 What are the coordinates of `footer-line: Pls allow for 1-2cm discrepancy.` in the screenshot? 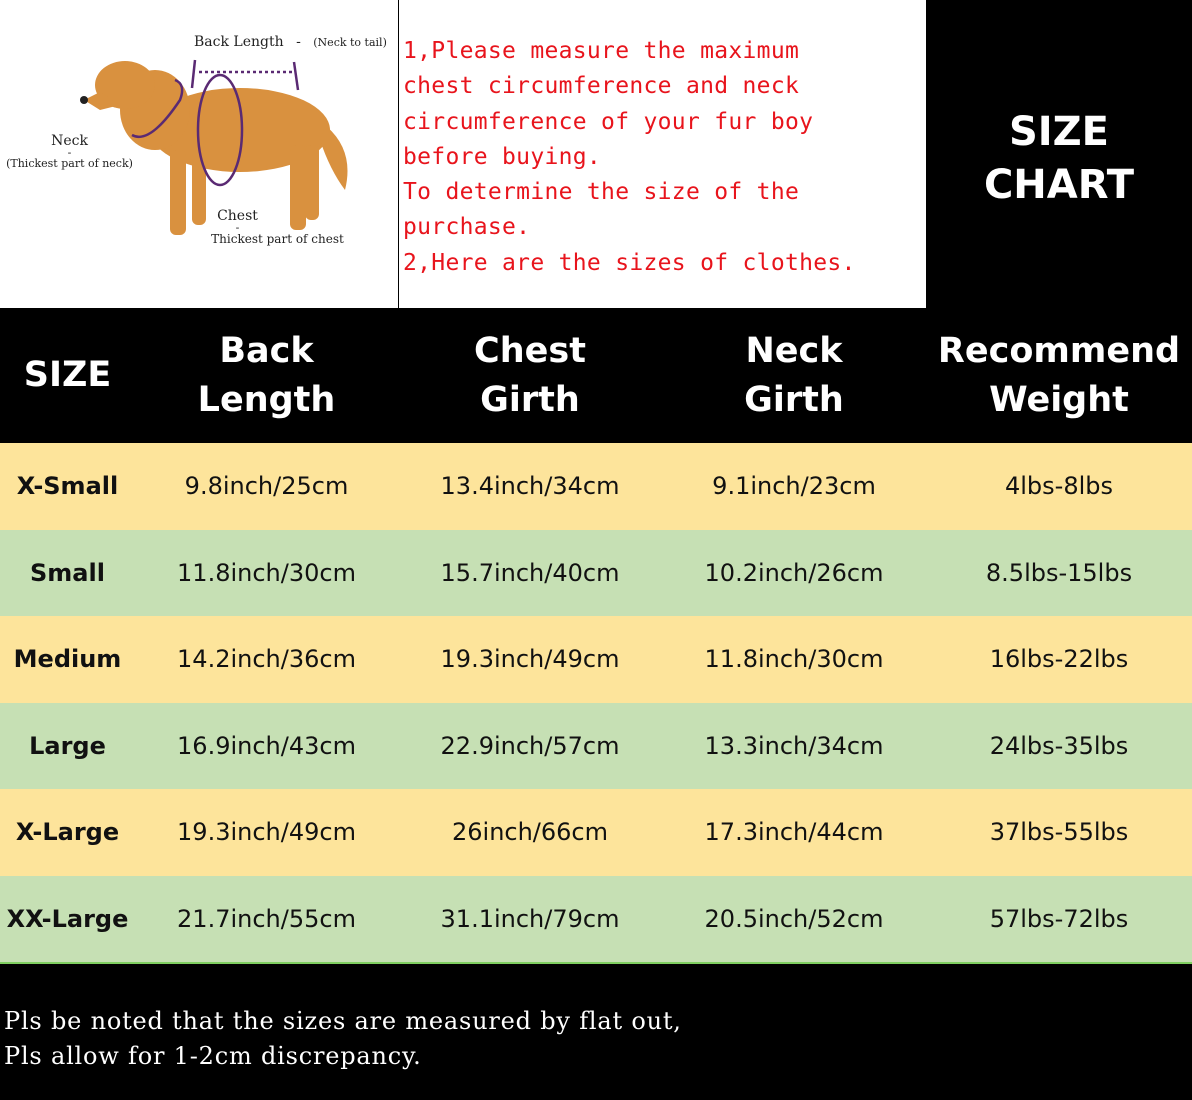 It's located at (213, 1056).